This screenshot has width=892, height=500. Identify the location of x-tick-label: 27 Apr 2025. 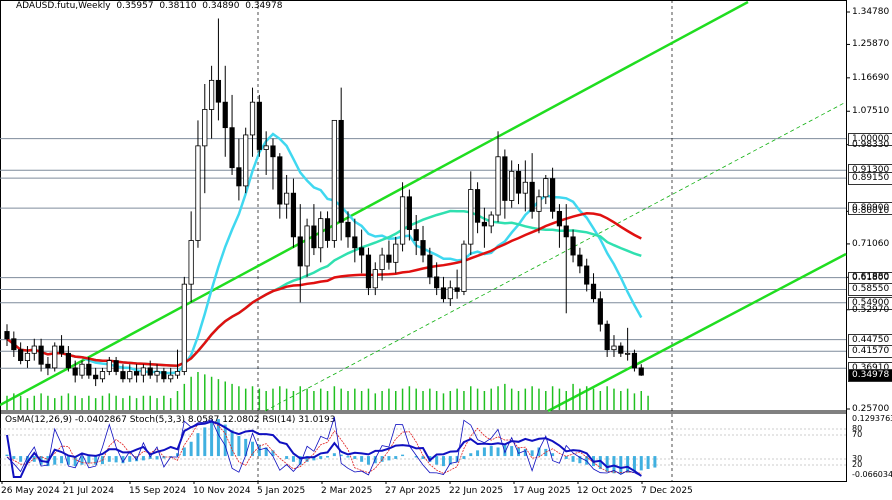
(413, 491).